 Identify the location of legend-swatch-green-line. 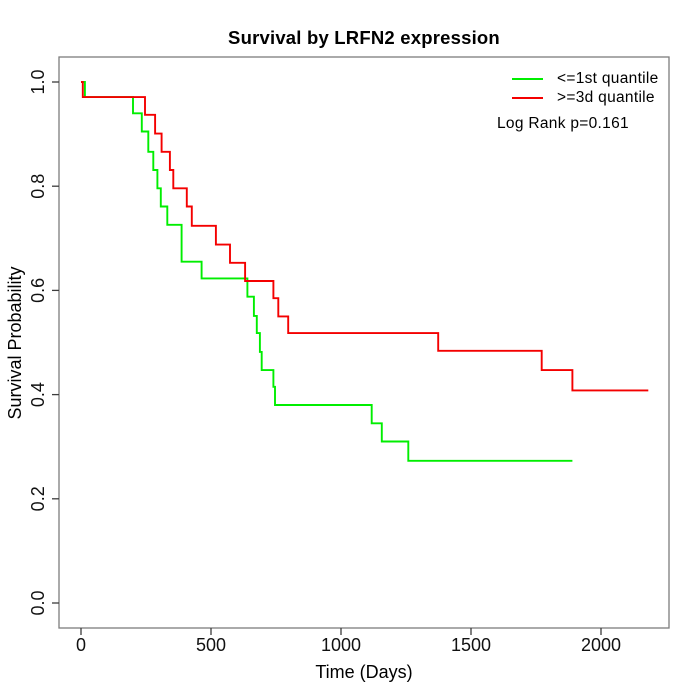
(527, 78).